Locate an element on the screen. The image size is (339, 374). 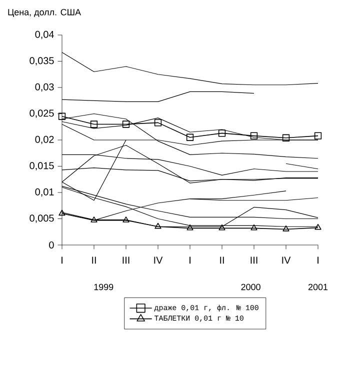
y-axis-title: Цена, долл. США is located at coordinates (45, 13).